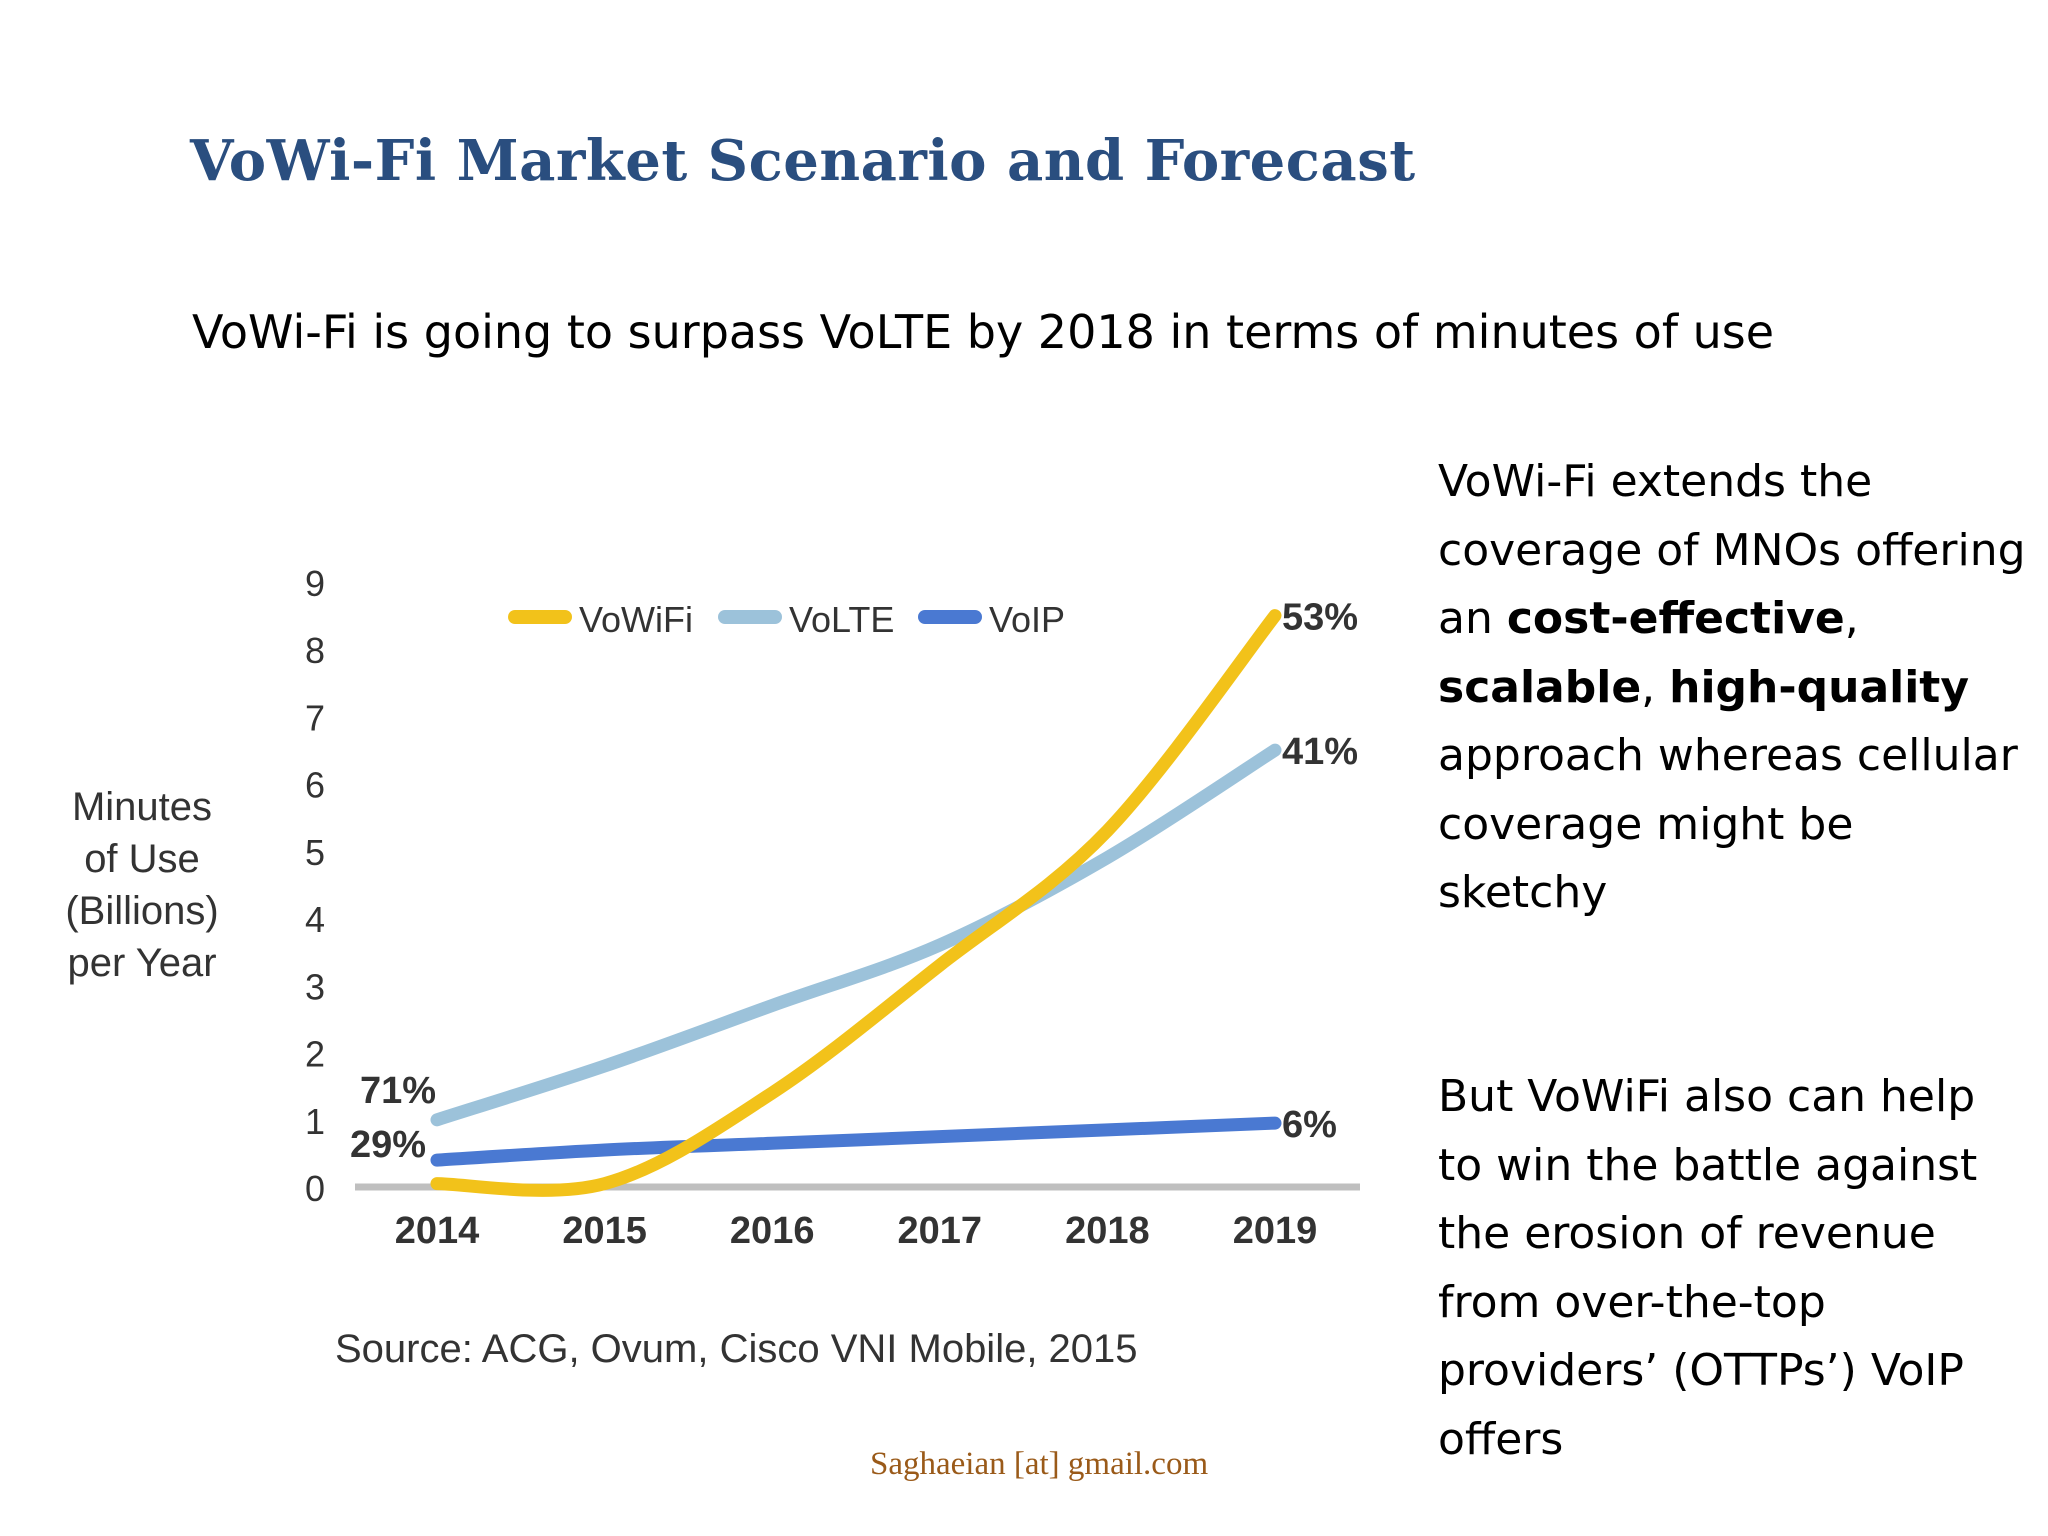 This screenshot has width=2048, height=1536. I want to click on emphasis-scalable: scalable, so click(1540, 687).